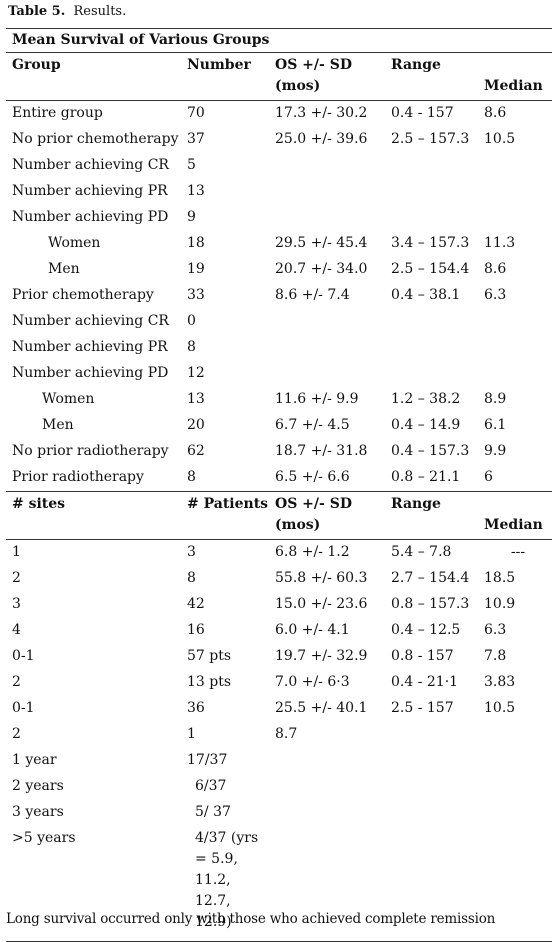 The image size is (558, 942). I want to click on cell: 6.1, so click(495, 425).